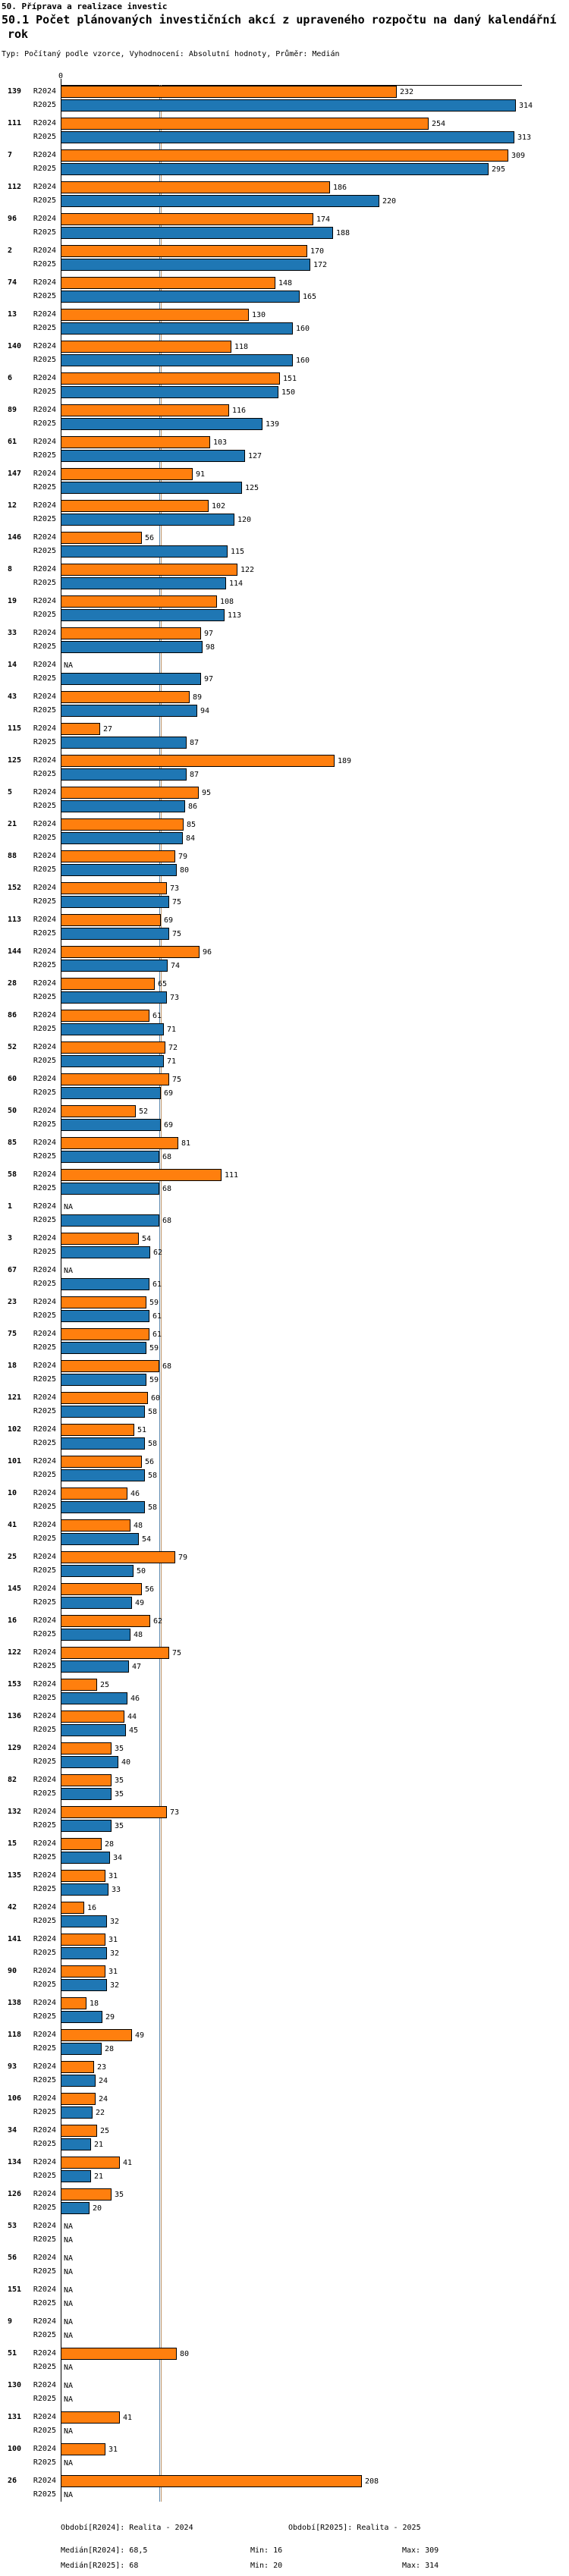 Image resolution: width=569 pixels, height=2576 pixels. Describe the element at coordinates (284, 2045) in the screenshot. I see `bar-group: 118 R2024 49 R2025 28` at that location.